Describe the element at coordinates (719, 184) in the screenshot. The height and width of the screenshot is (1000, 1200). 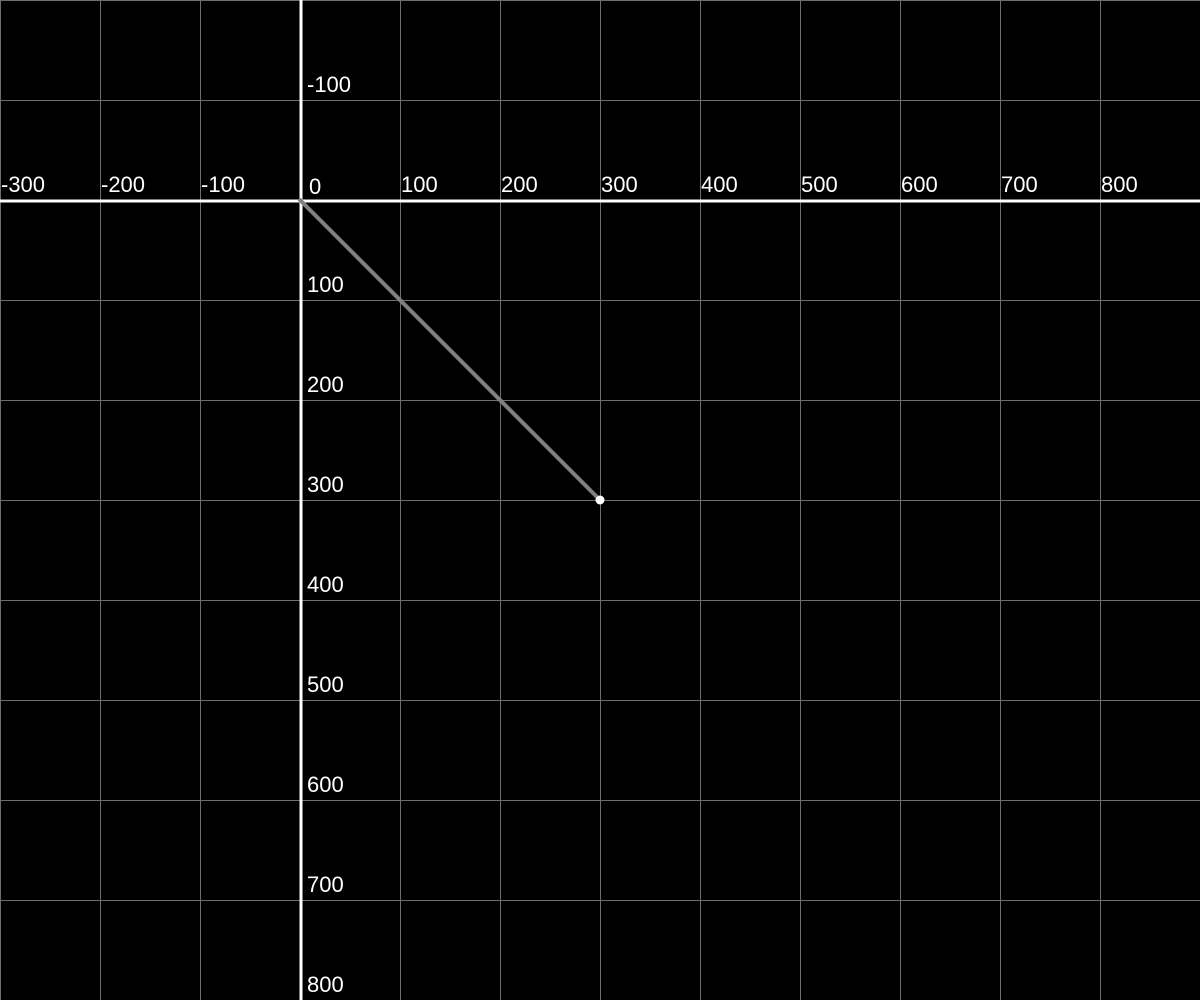
I see `x-tick-label: 400` at that location.